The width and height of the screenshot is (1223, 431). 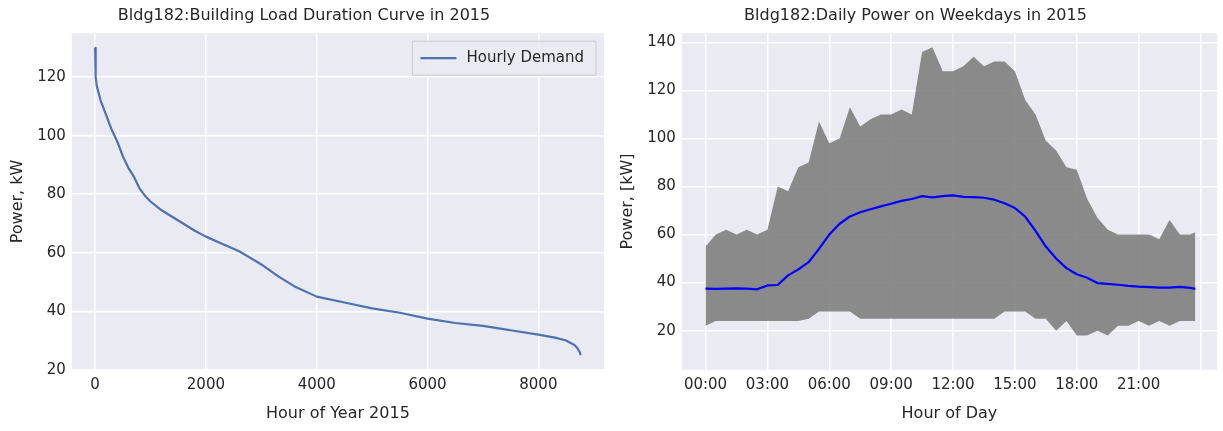 What do you see at coordinates (953, 383) in the screenshot?
I see `x-tick-label: 12:00` at bounding box center [953, 383].